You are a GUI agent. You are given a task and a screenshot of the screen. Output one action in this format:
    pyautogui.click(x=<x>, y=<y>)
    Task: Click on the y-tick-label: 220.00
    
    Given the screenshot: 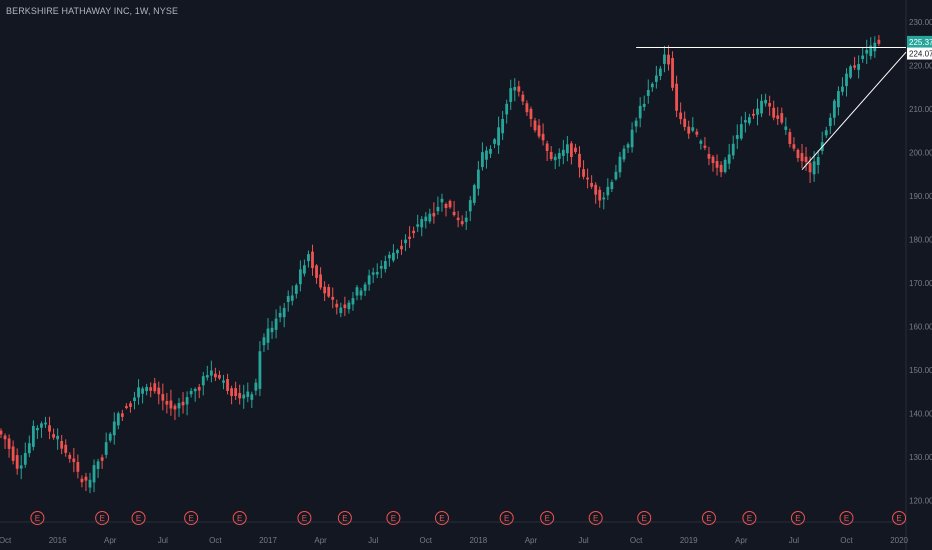 What is the action you would take?
    pyautogui.click(x=920, y=65)
    